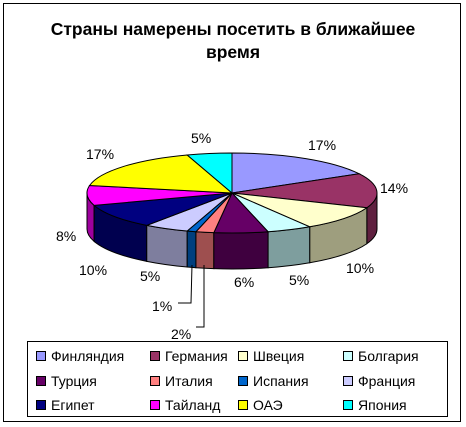  What do you see at coordinates (394, 188) in the screenshot?
I see `data-label-1: 14%` at bounding box center [394, 188].